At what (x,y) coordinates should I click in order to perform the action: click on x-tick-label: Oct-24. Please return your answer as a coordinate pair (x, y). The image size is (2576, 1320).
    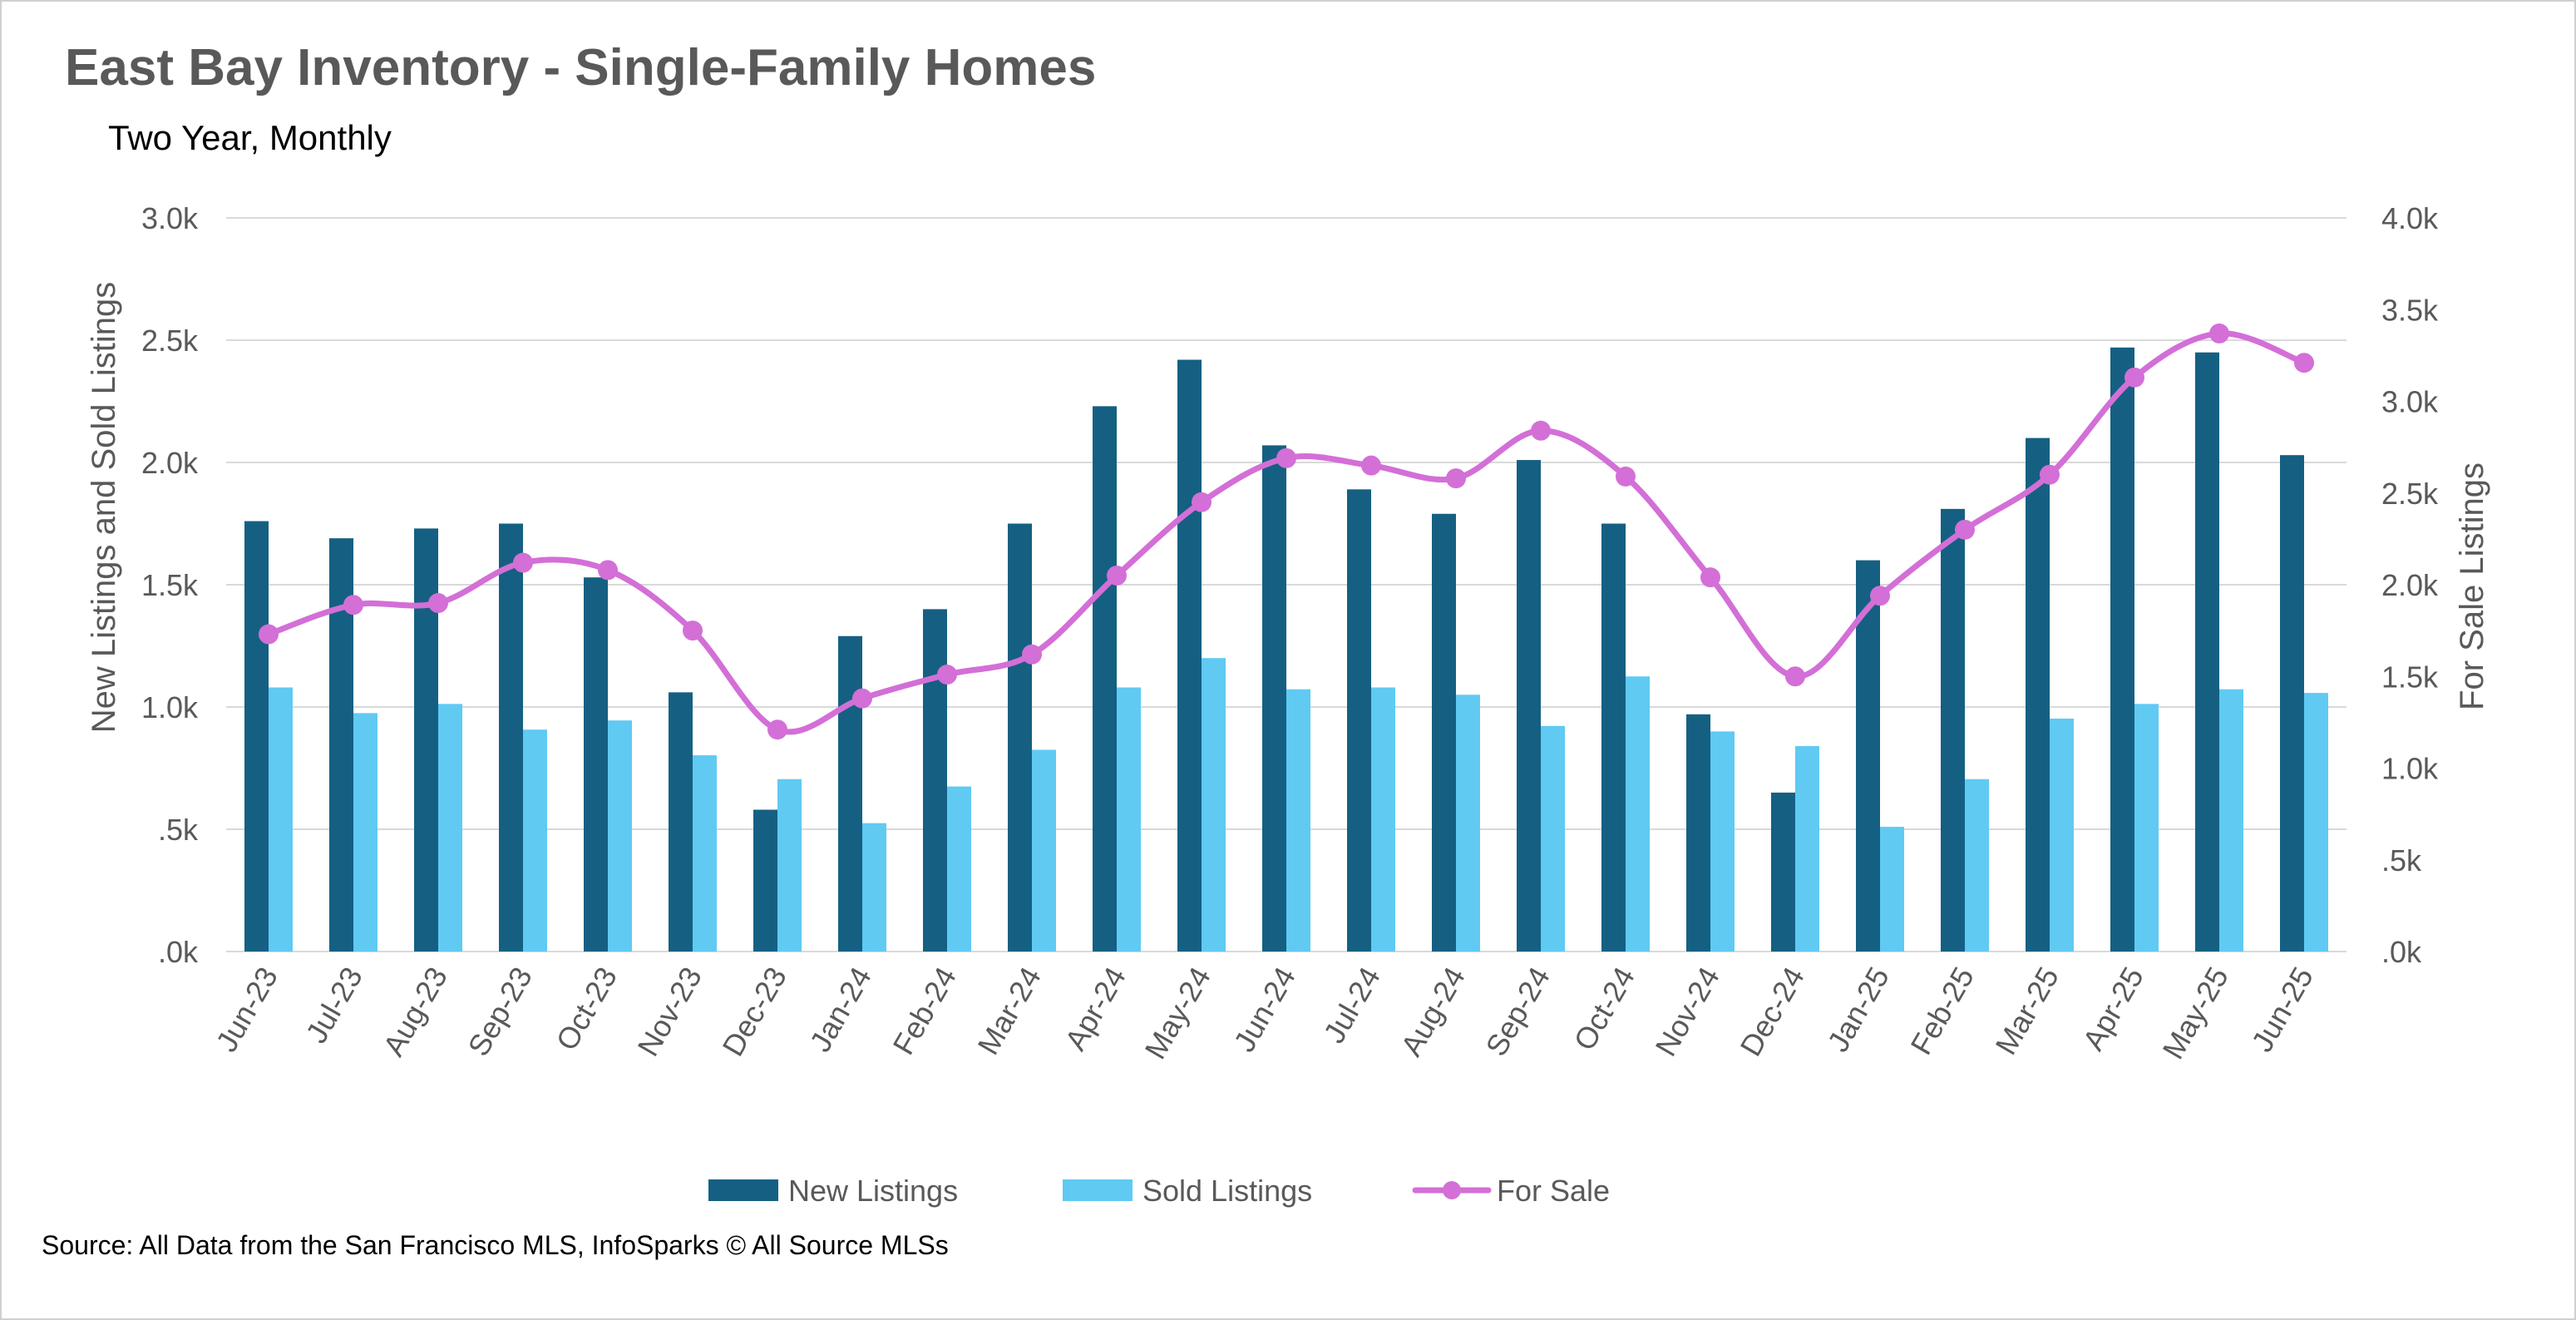
    Looking at the image, I should click on (1604, 1009).